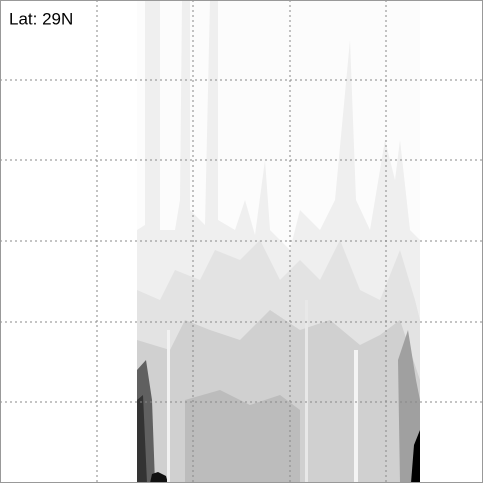 Image resolution: width=483 pixels, height=483 pixels. Describe the element at coordinates (159, 477) in the screenshot. I see `bottom-left-blob` at that location.